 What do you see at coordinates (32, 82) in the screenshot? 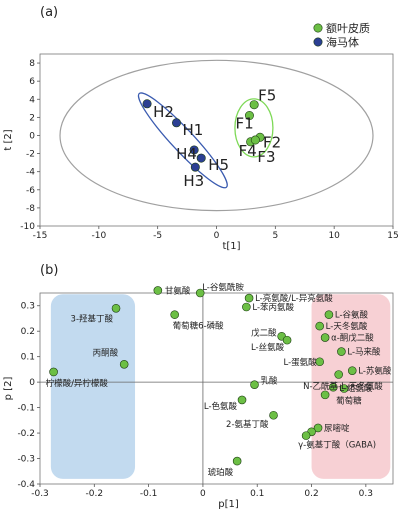
I see `y-tick-label-a: 6` at bounding box center [32, 82].